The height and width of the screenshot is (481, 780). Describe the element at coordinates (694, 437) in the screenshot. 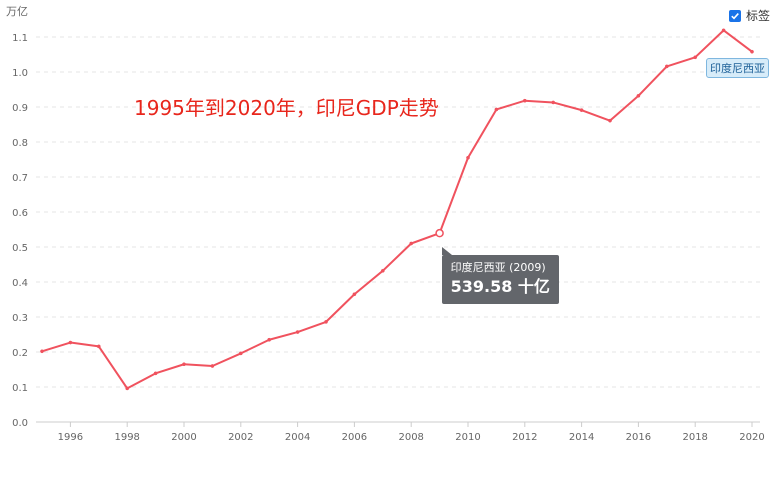

I see `x-tick-label: 2018` at that location.